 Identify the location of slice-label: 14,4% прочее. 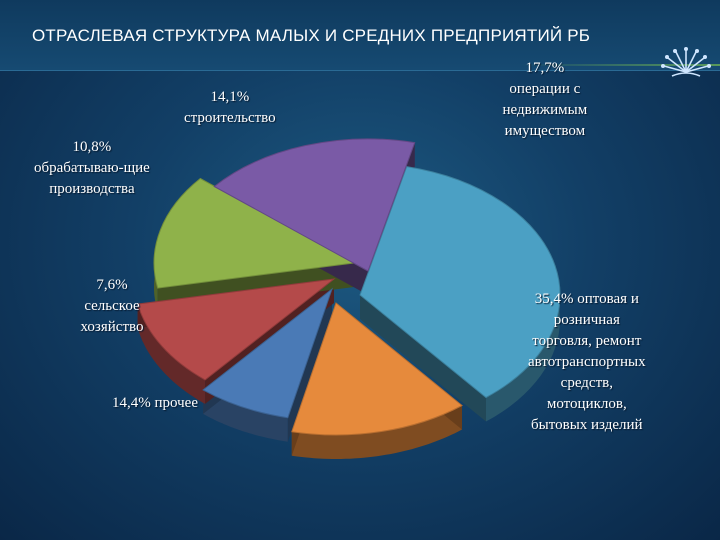
(155, 403).